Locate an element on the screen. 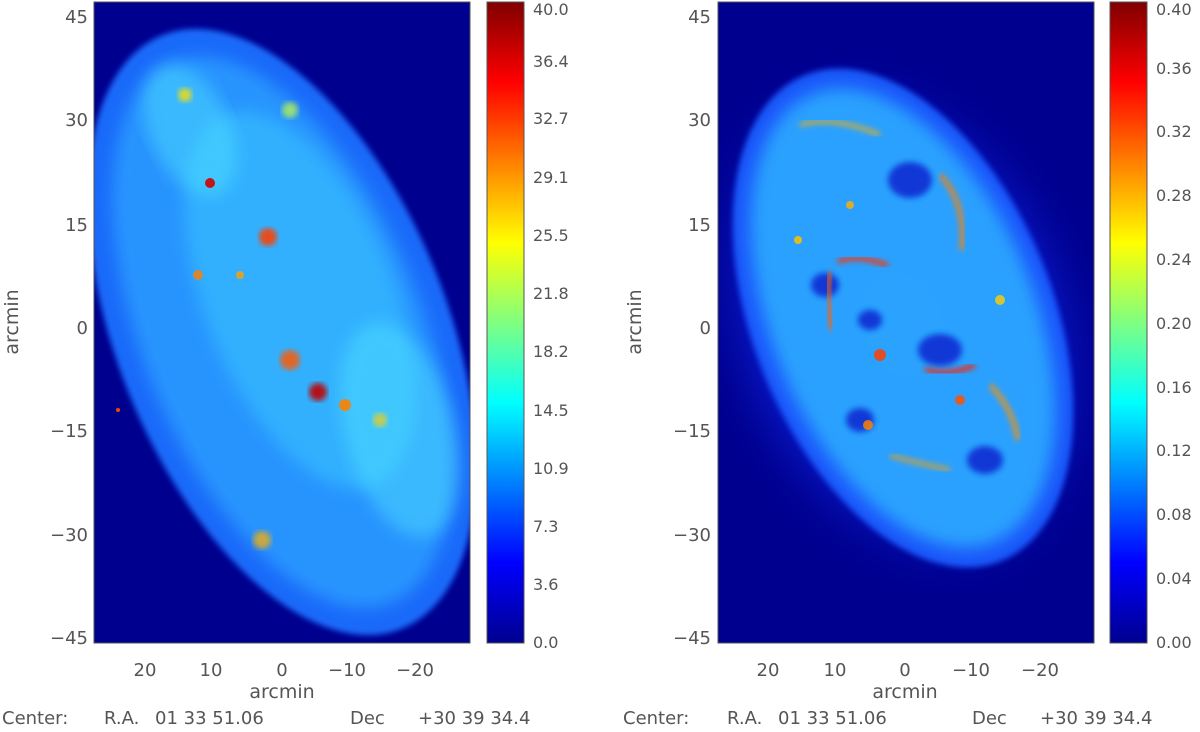  colorbar-tick-label: 32.7 is located at coordinates (551, 118).